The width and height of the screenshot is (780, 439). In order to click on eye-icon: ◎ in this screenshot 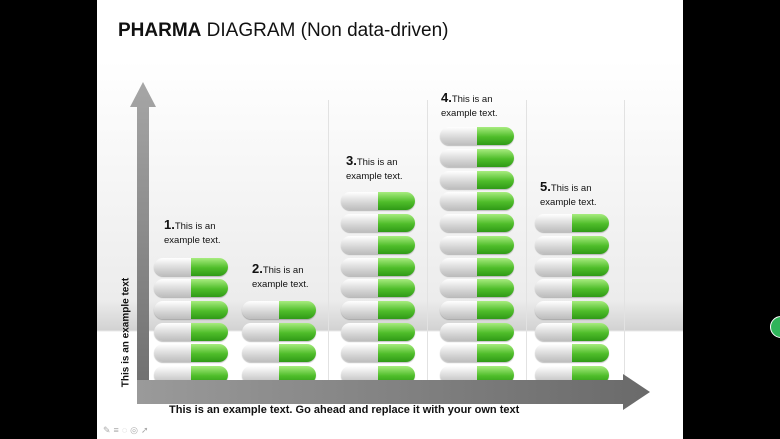, I will do `click(136, 430)`.